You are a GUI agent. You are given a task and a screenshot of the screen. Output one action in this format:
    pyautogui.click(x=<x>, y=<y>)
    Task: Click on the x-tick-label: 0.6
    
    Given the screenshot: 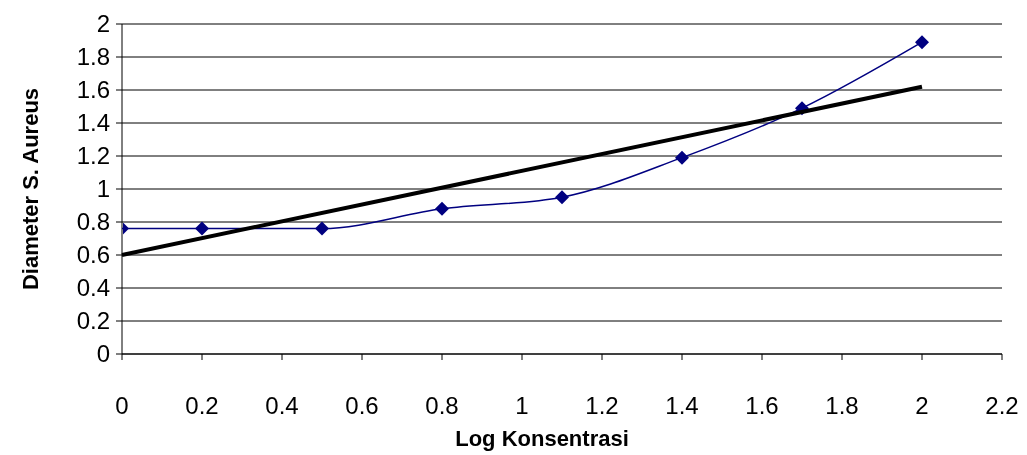 What is the action you would take?
    pyautogui.click(x=362, y=405)
    